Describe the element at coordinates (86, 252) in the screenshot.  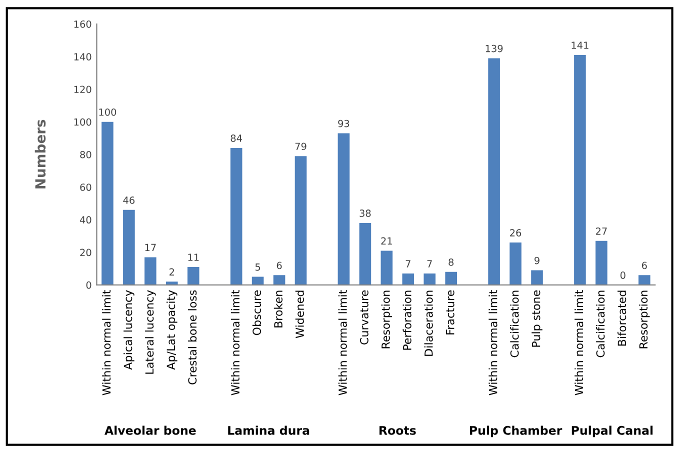
I see `y-tick-label: 20` at that location.